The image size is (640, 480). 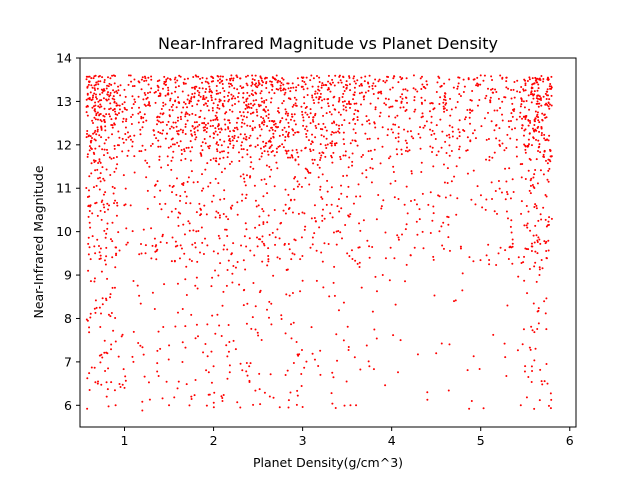 What do you see at coordinates (328, 462) in the screenshot?
I see `x-axis-label: Planet Density(g/cm^3)` at bounding box center [328, 462].